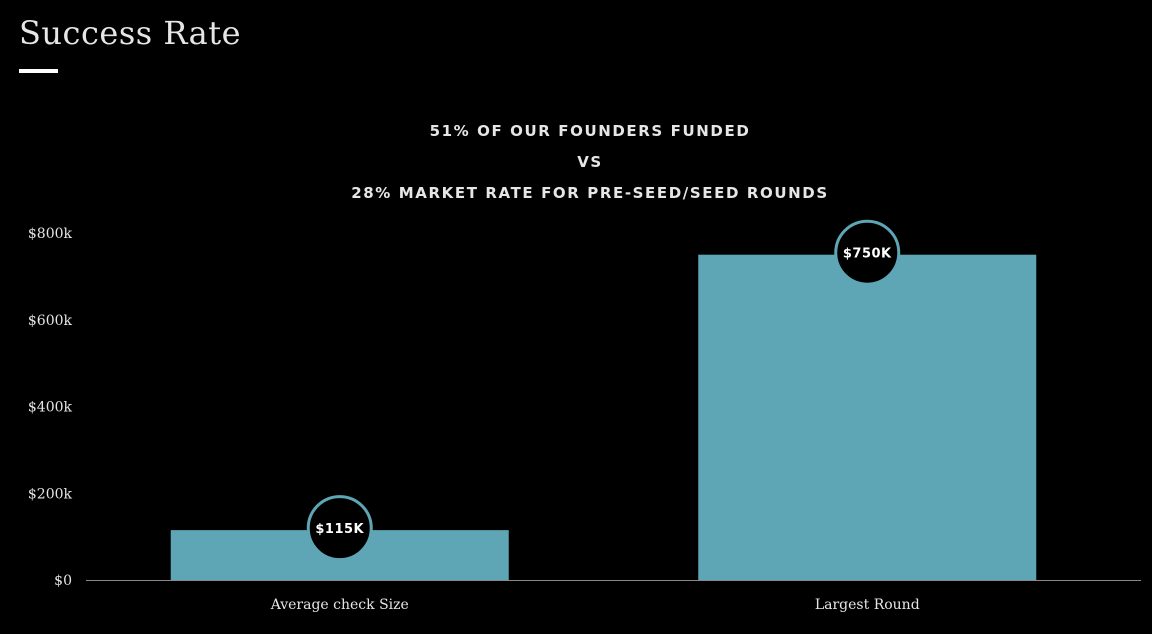  Describe the element at coordinates (50, 408) in the screenshot. I see `y-tick-label: $400k` at that location.